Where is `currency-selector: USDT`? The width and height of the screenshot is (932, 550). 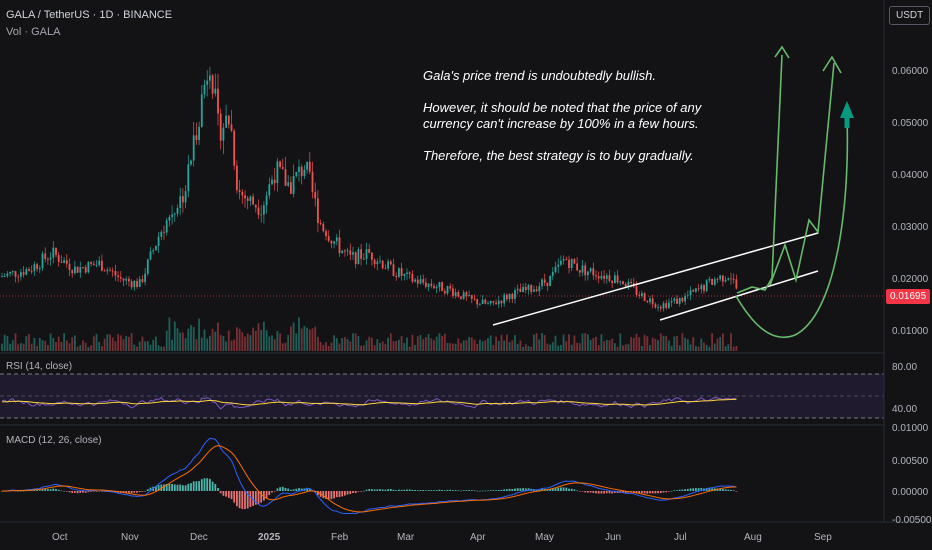 currency-selector: USDT is located at coordinates (910, 15).